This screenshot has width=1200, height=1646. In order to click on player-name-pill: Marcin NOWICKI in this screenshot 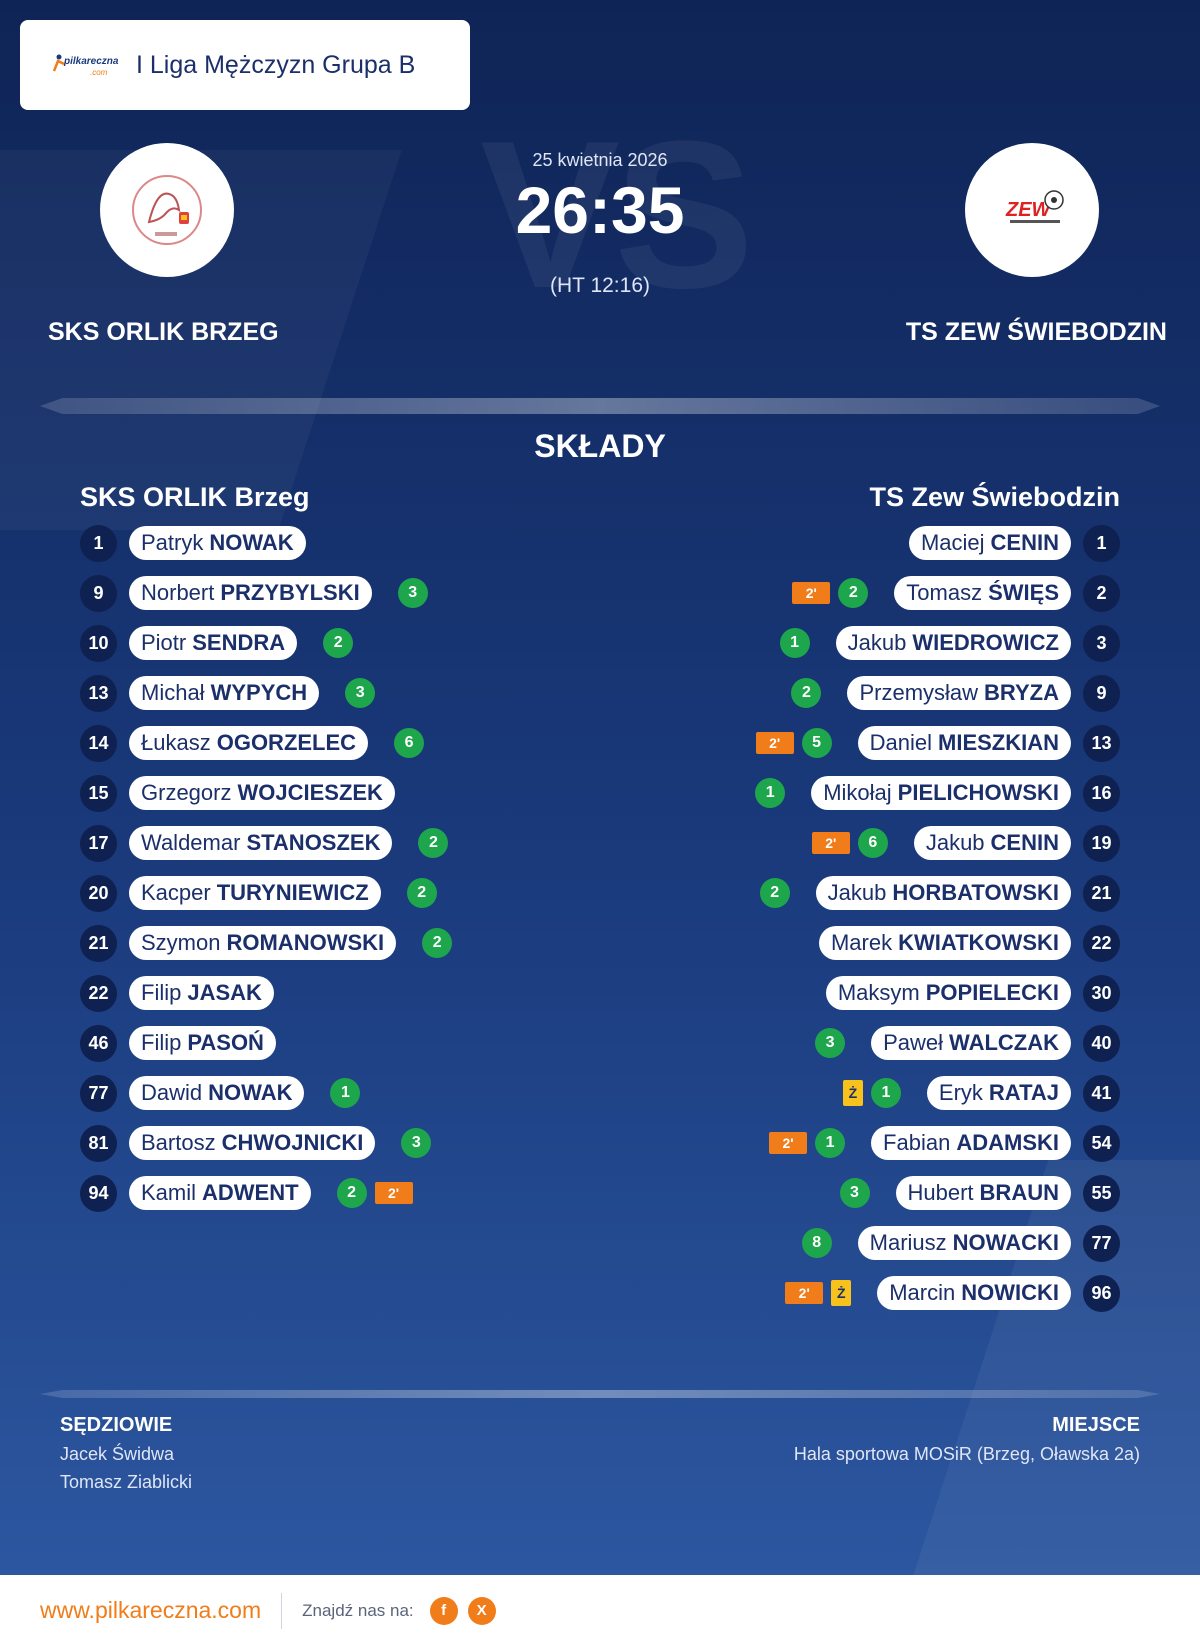, I will do `click(974, 1293)`.